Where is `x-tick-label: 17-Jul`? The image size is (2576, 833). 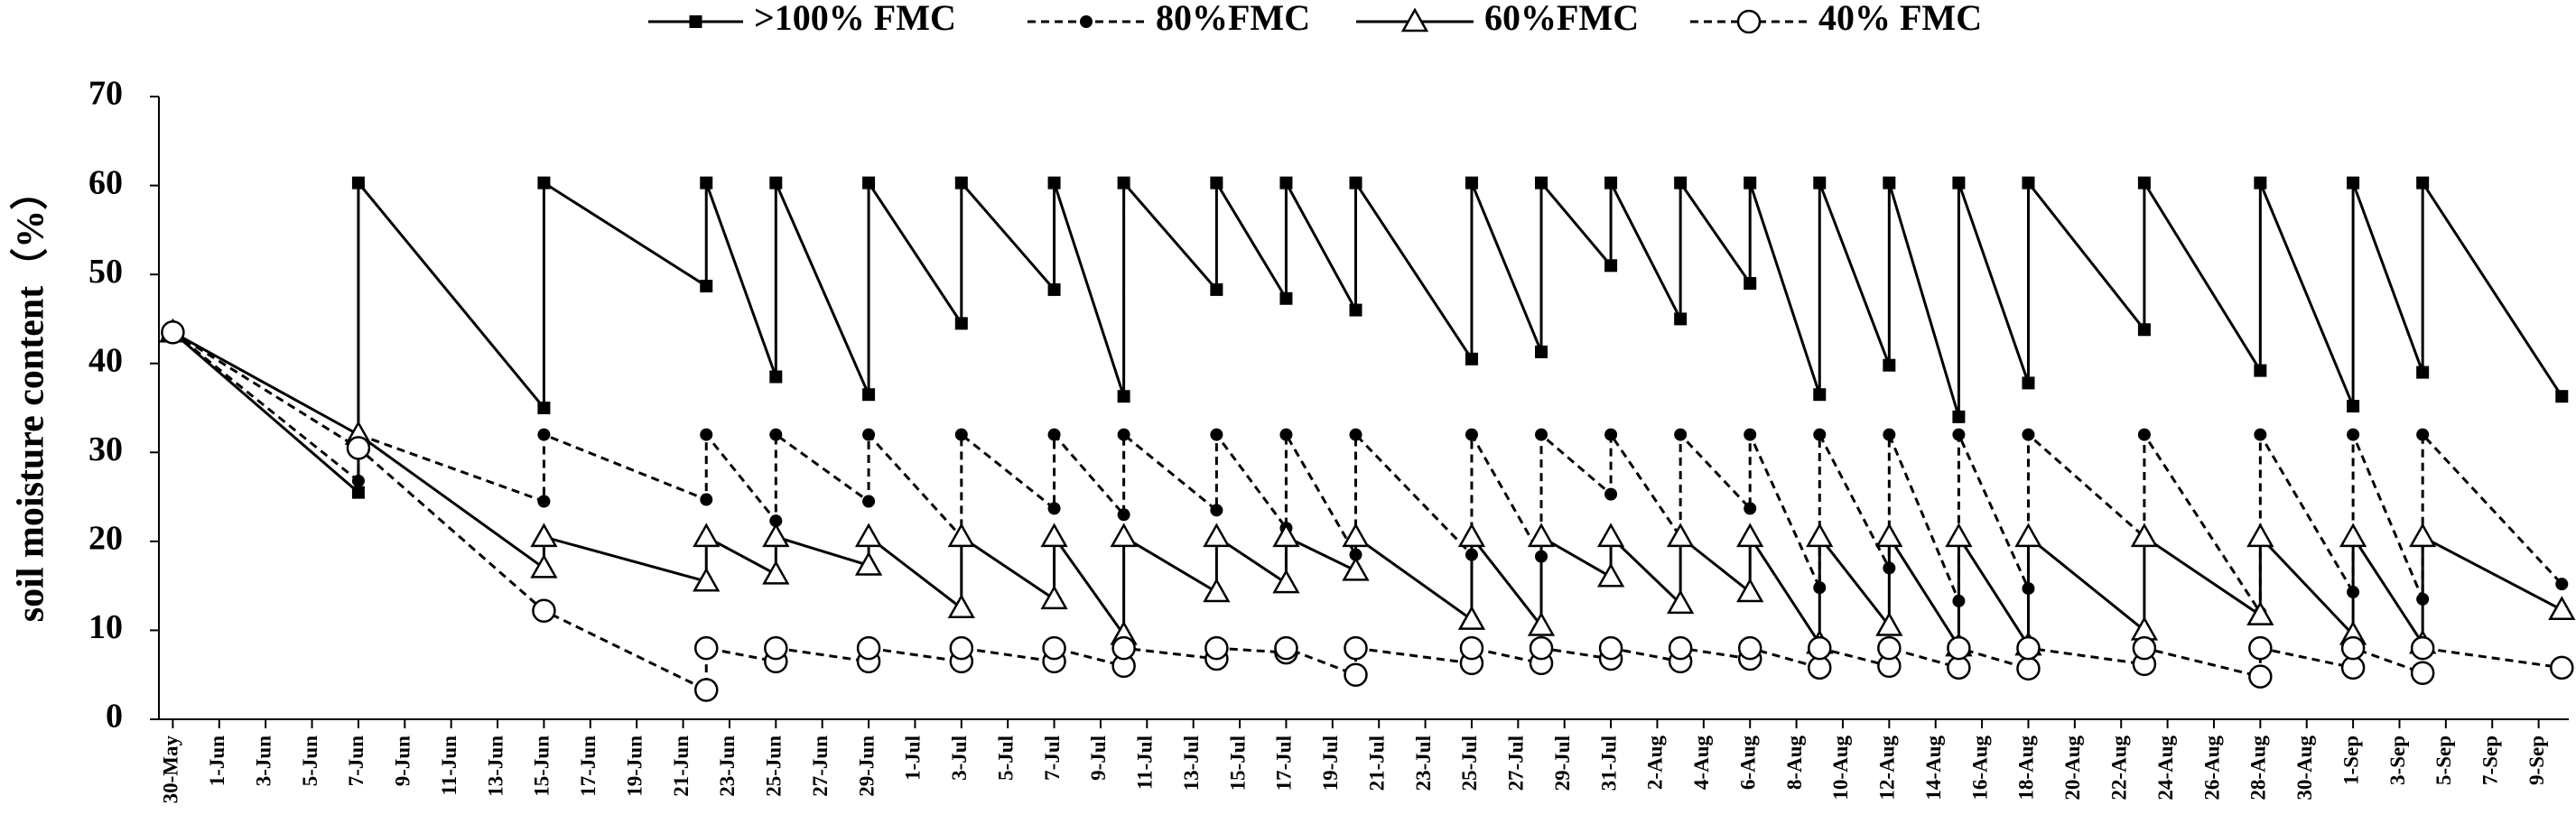
x-tick-label: 17-Jul is located at coordinates (1284, 763).